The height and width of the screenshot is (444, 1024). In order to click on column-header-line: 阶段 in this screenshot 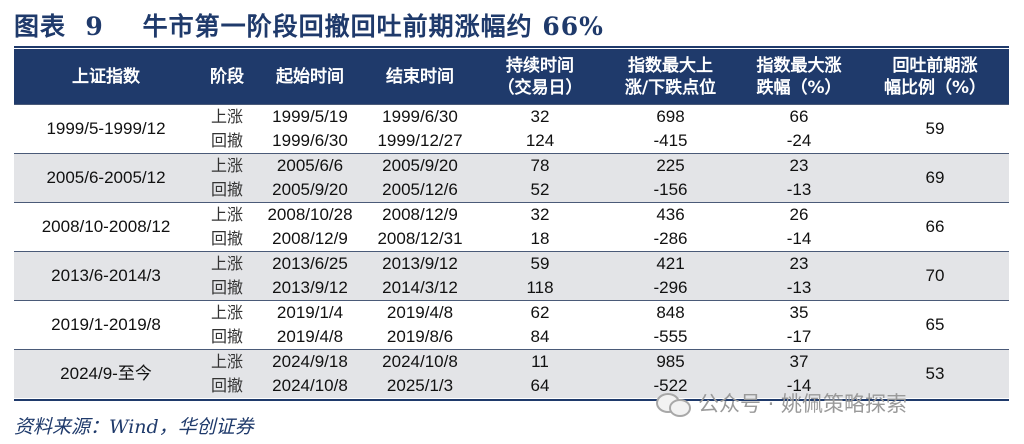, I will do `click(227, 76)`.